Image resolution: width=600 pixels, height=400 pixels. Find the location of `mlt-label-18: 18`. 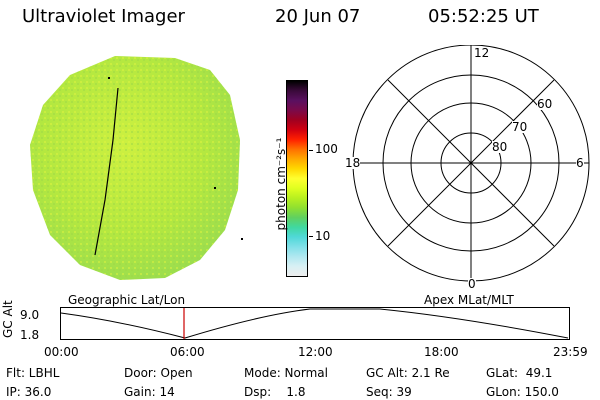

mlt-label-18: 18 is located at coordinates (353, 163).